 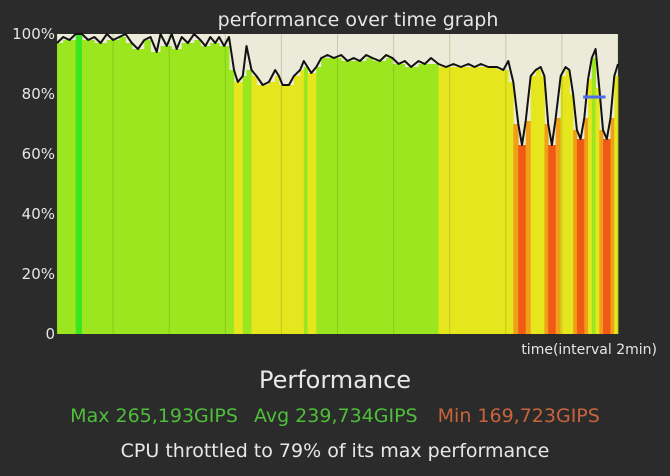 I want to click on y-tick-label: 100%, so click(x=33, y=34).